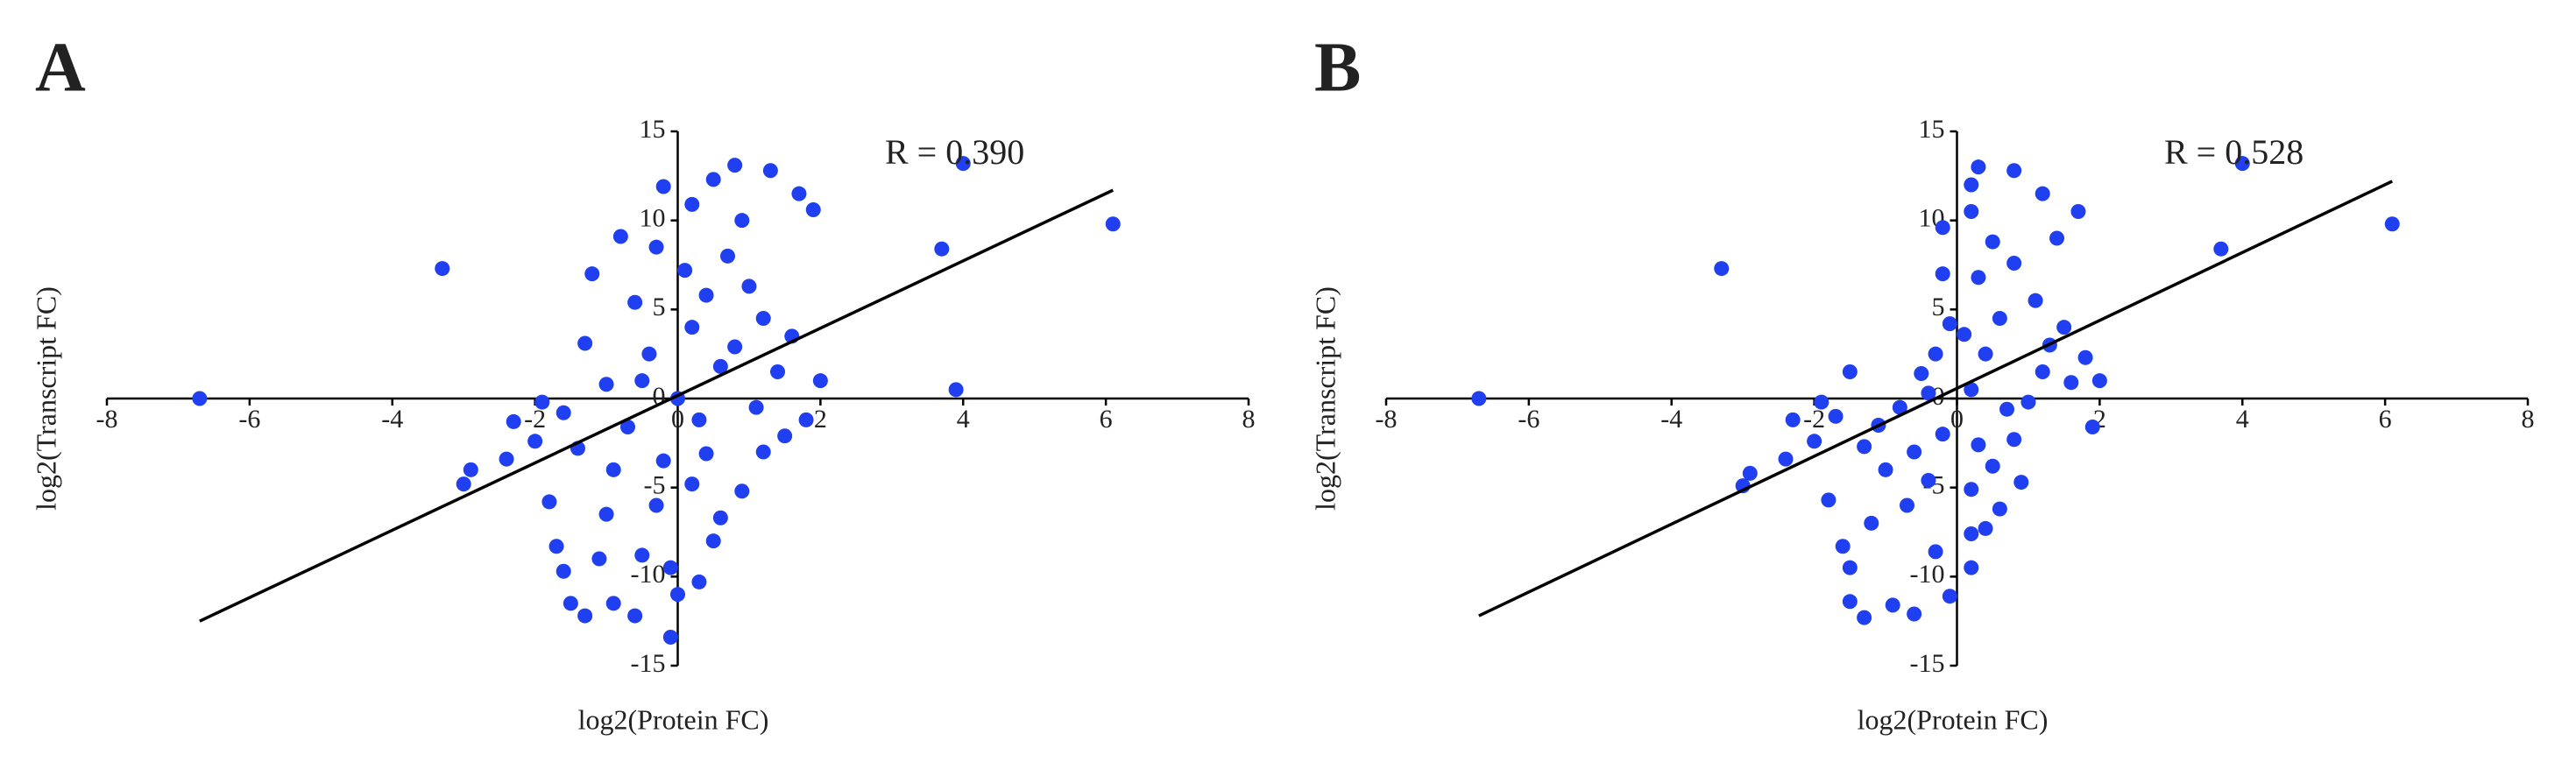 The width and height of the screenshot is (2576, 762). Describe the element at coordinates (1325, 398) in the screenshot. I see `y-axis-label: log2(Transcript FC)` at that location.